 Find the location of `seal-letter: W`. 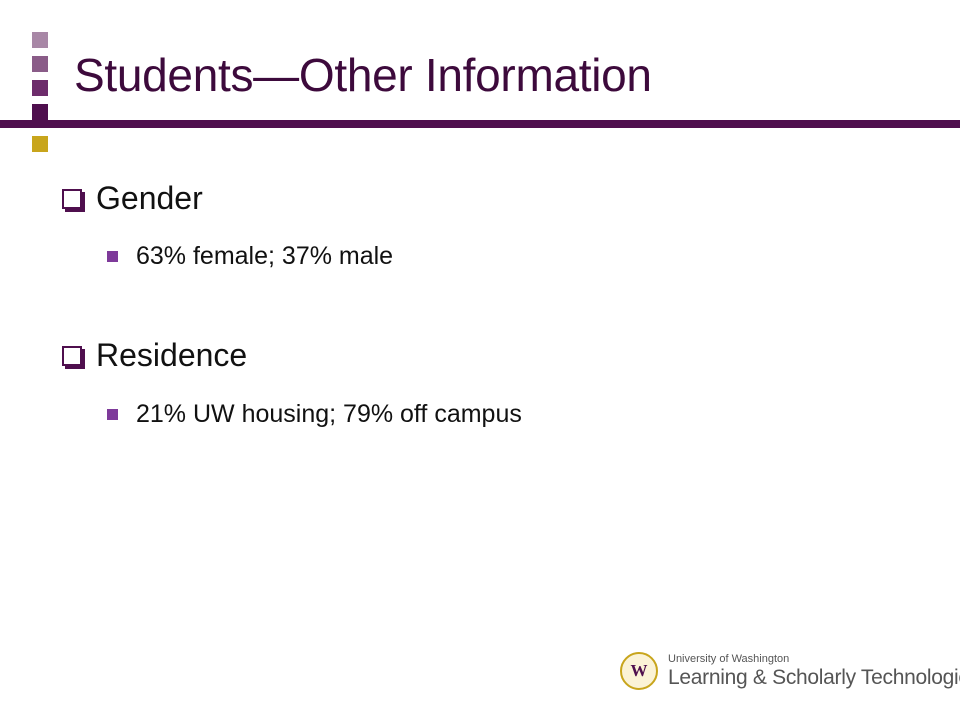

seal-letter: W is located at coordinates (639, 670).